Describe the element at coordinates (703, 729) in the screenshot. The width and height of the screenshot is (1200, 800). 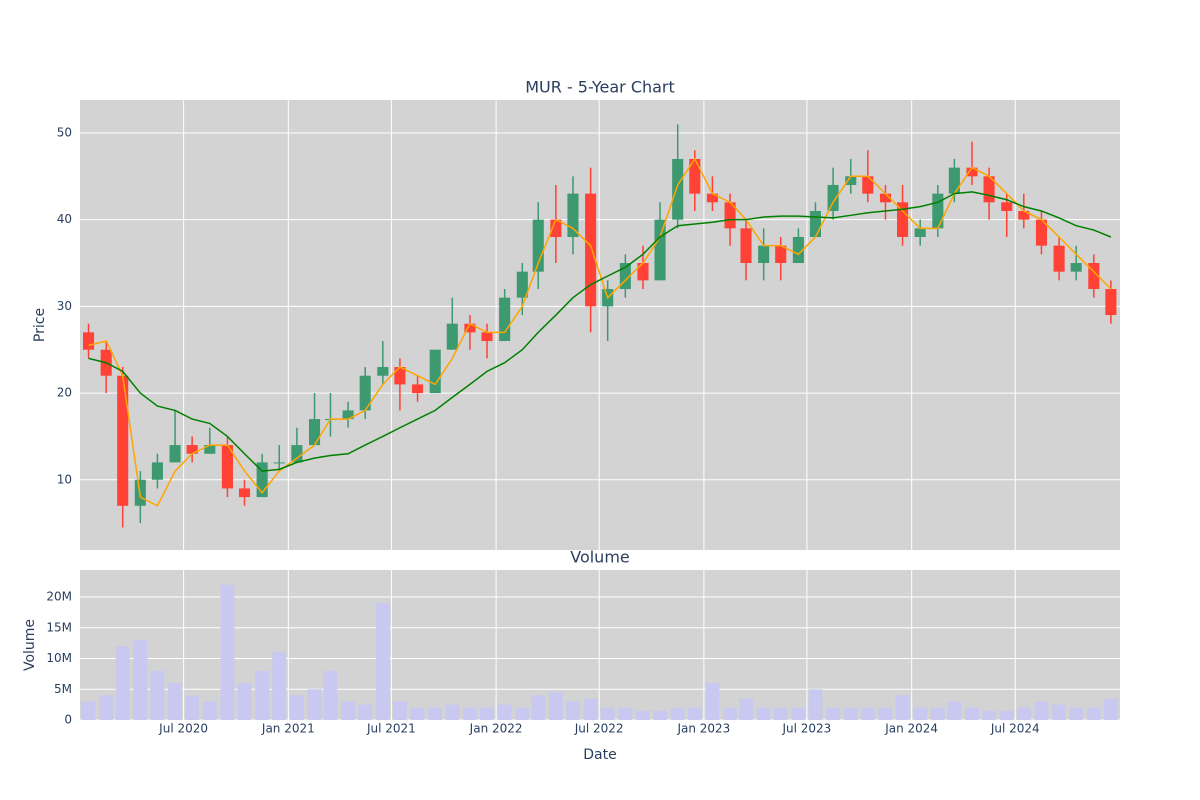
I see `x-tick-label: Jan 2023` at that location.